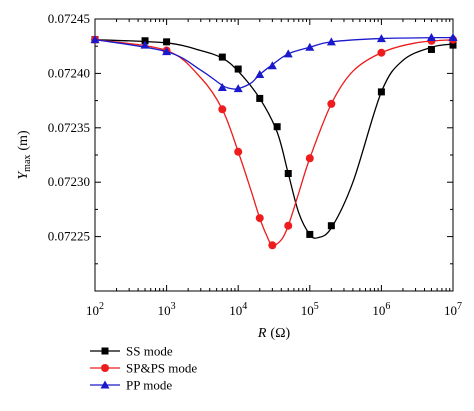 The width and height of the screenshot is (474, 411). What do you see at coordinates (27, 163) in the screenshot?
I see `y-axis-title-sub: max` at bounding box center [27, 163].